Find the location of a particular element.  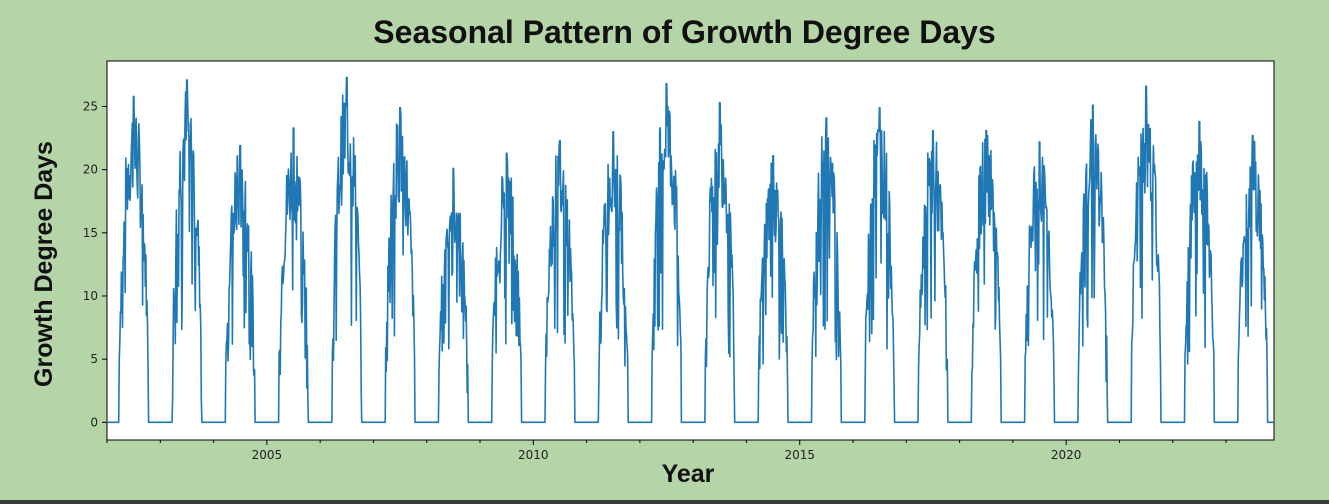

bottom-border is located at coordinates (664, 502).